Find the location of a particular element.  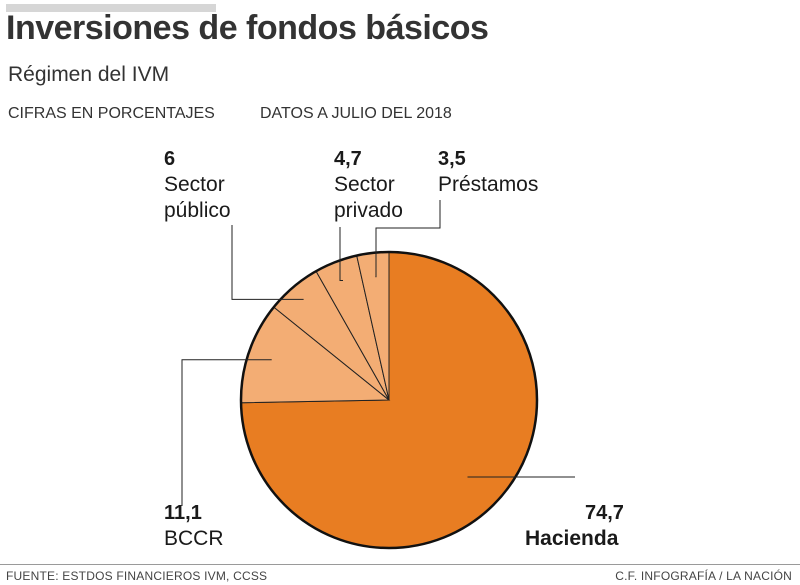

leader-prestamos is located at coordinates (408, 239).